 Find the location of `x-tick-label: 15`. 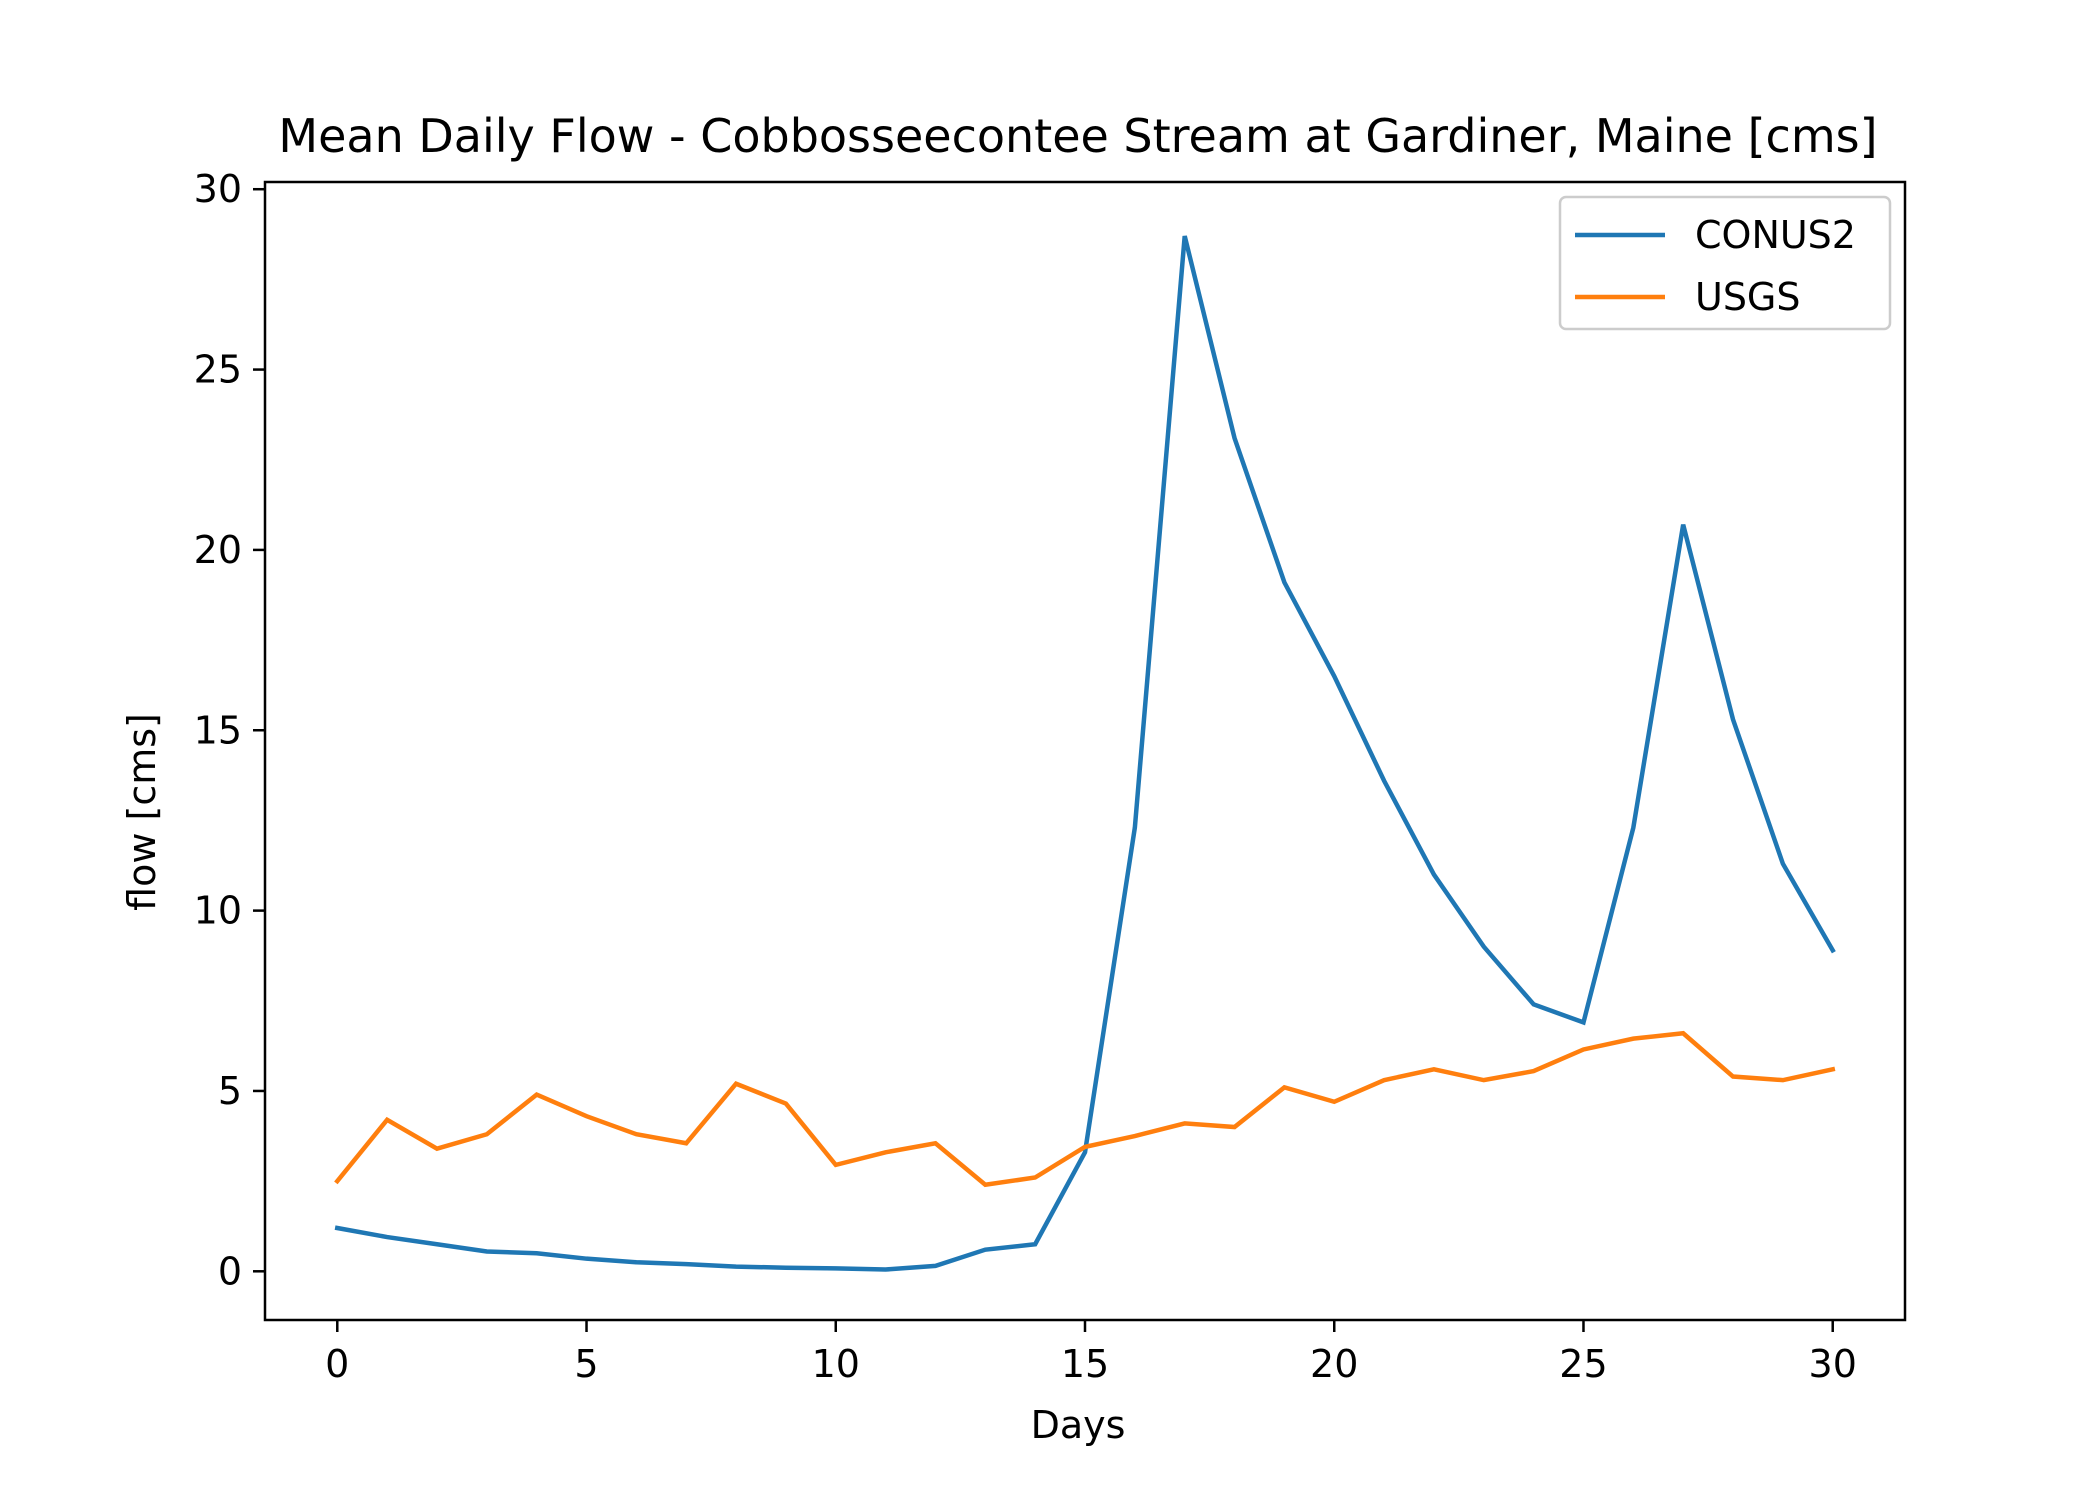

x-tick-label: 15 is located at coordinates (1085, 1364).